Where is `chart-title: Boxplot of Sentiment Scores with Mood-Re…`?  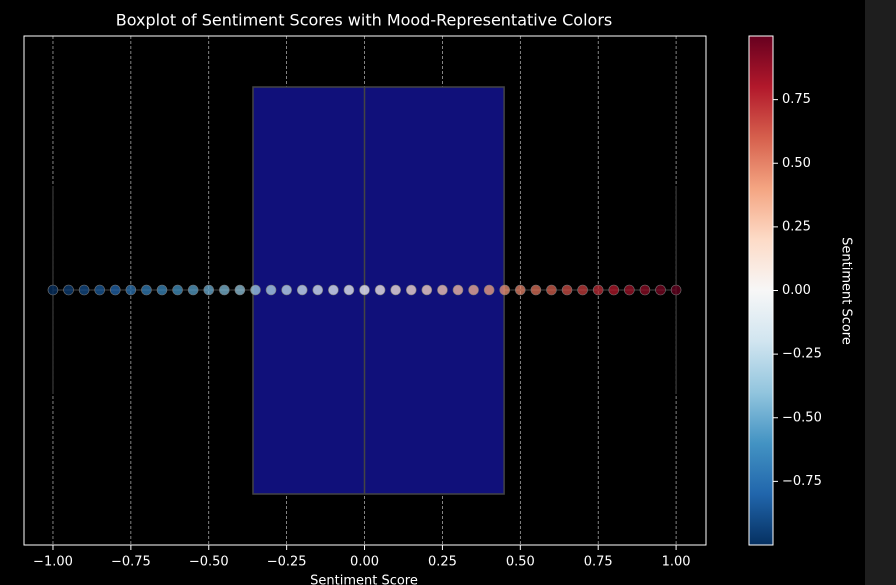
chart-title: Boxplot of Sentiment Scores with Mood-Re… is located at coordinates (364, 20).